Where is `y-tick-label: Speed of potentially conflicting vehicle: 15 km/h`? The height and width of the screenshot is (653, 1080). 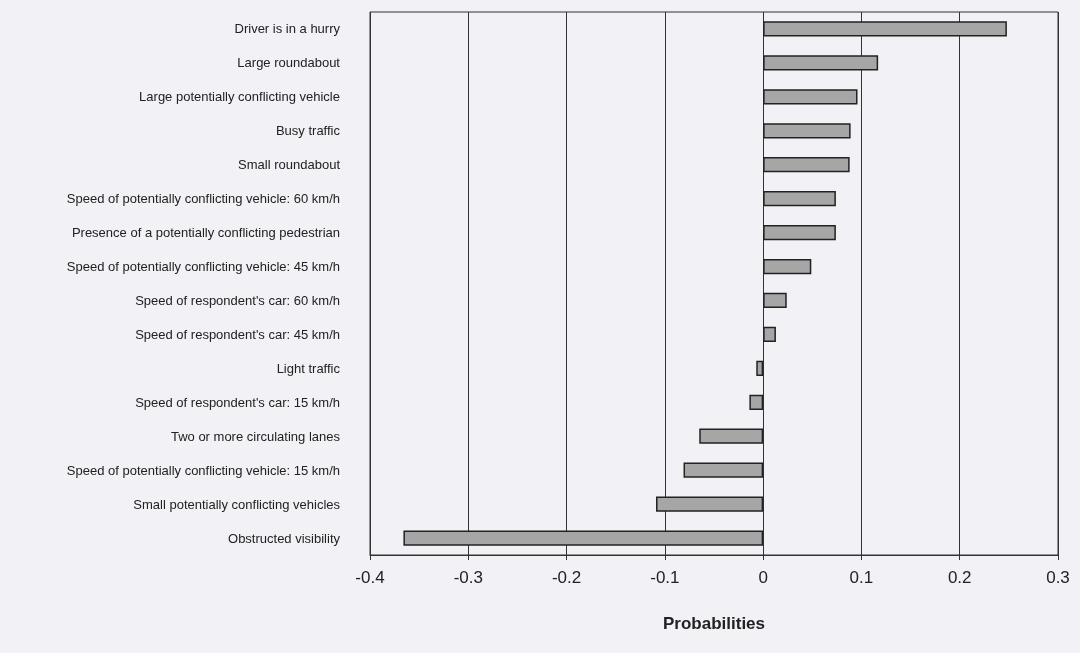
y-tick-label: Speed of potentially conflicting vehicle: 15 km/h is located at coordinates (203, 470).